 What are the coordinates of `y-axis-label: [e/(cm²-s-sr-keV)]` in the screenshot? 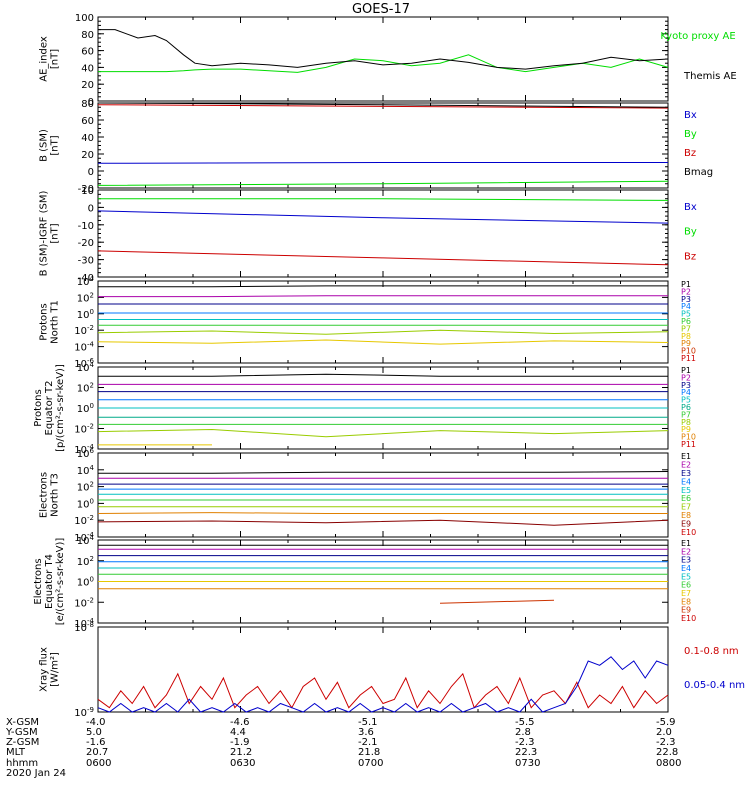 It's located at (60, 582).